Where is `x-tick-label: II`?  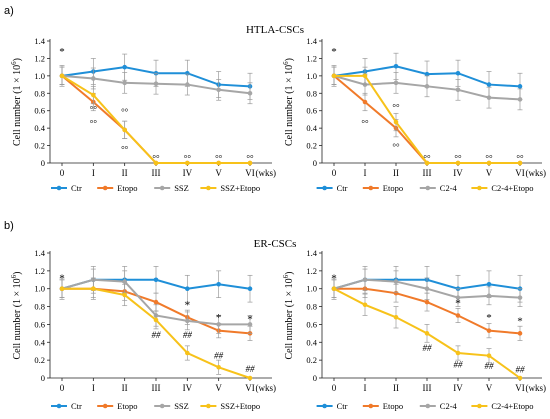
x-tick-label: II is located at coordinates (125, 388).